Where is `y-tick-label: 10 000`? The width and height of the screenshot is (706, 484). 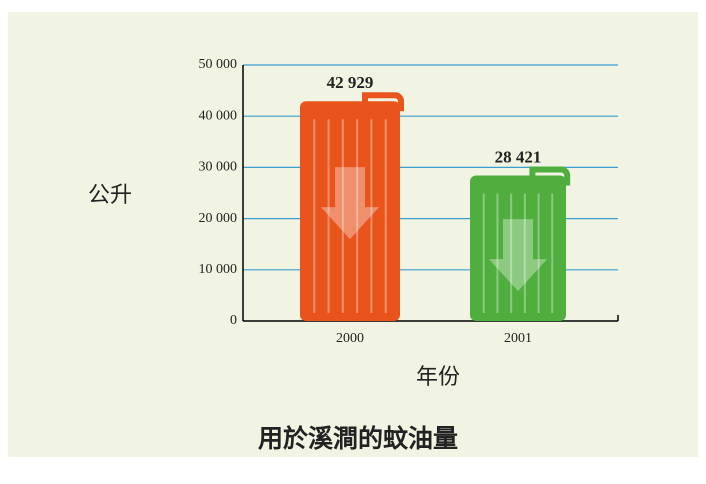 y-tick-label: 10 000 is located at coordinates (218, 269).